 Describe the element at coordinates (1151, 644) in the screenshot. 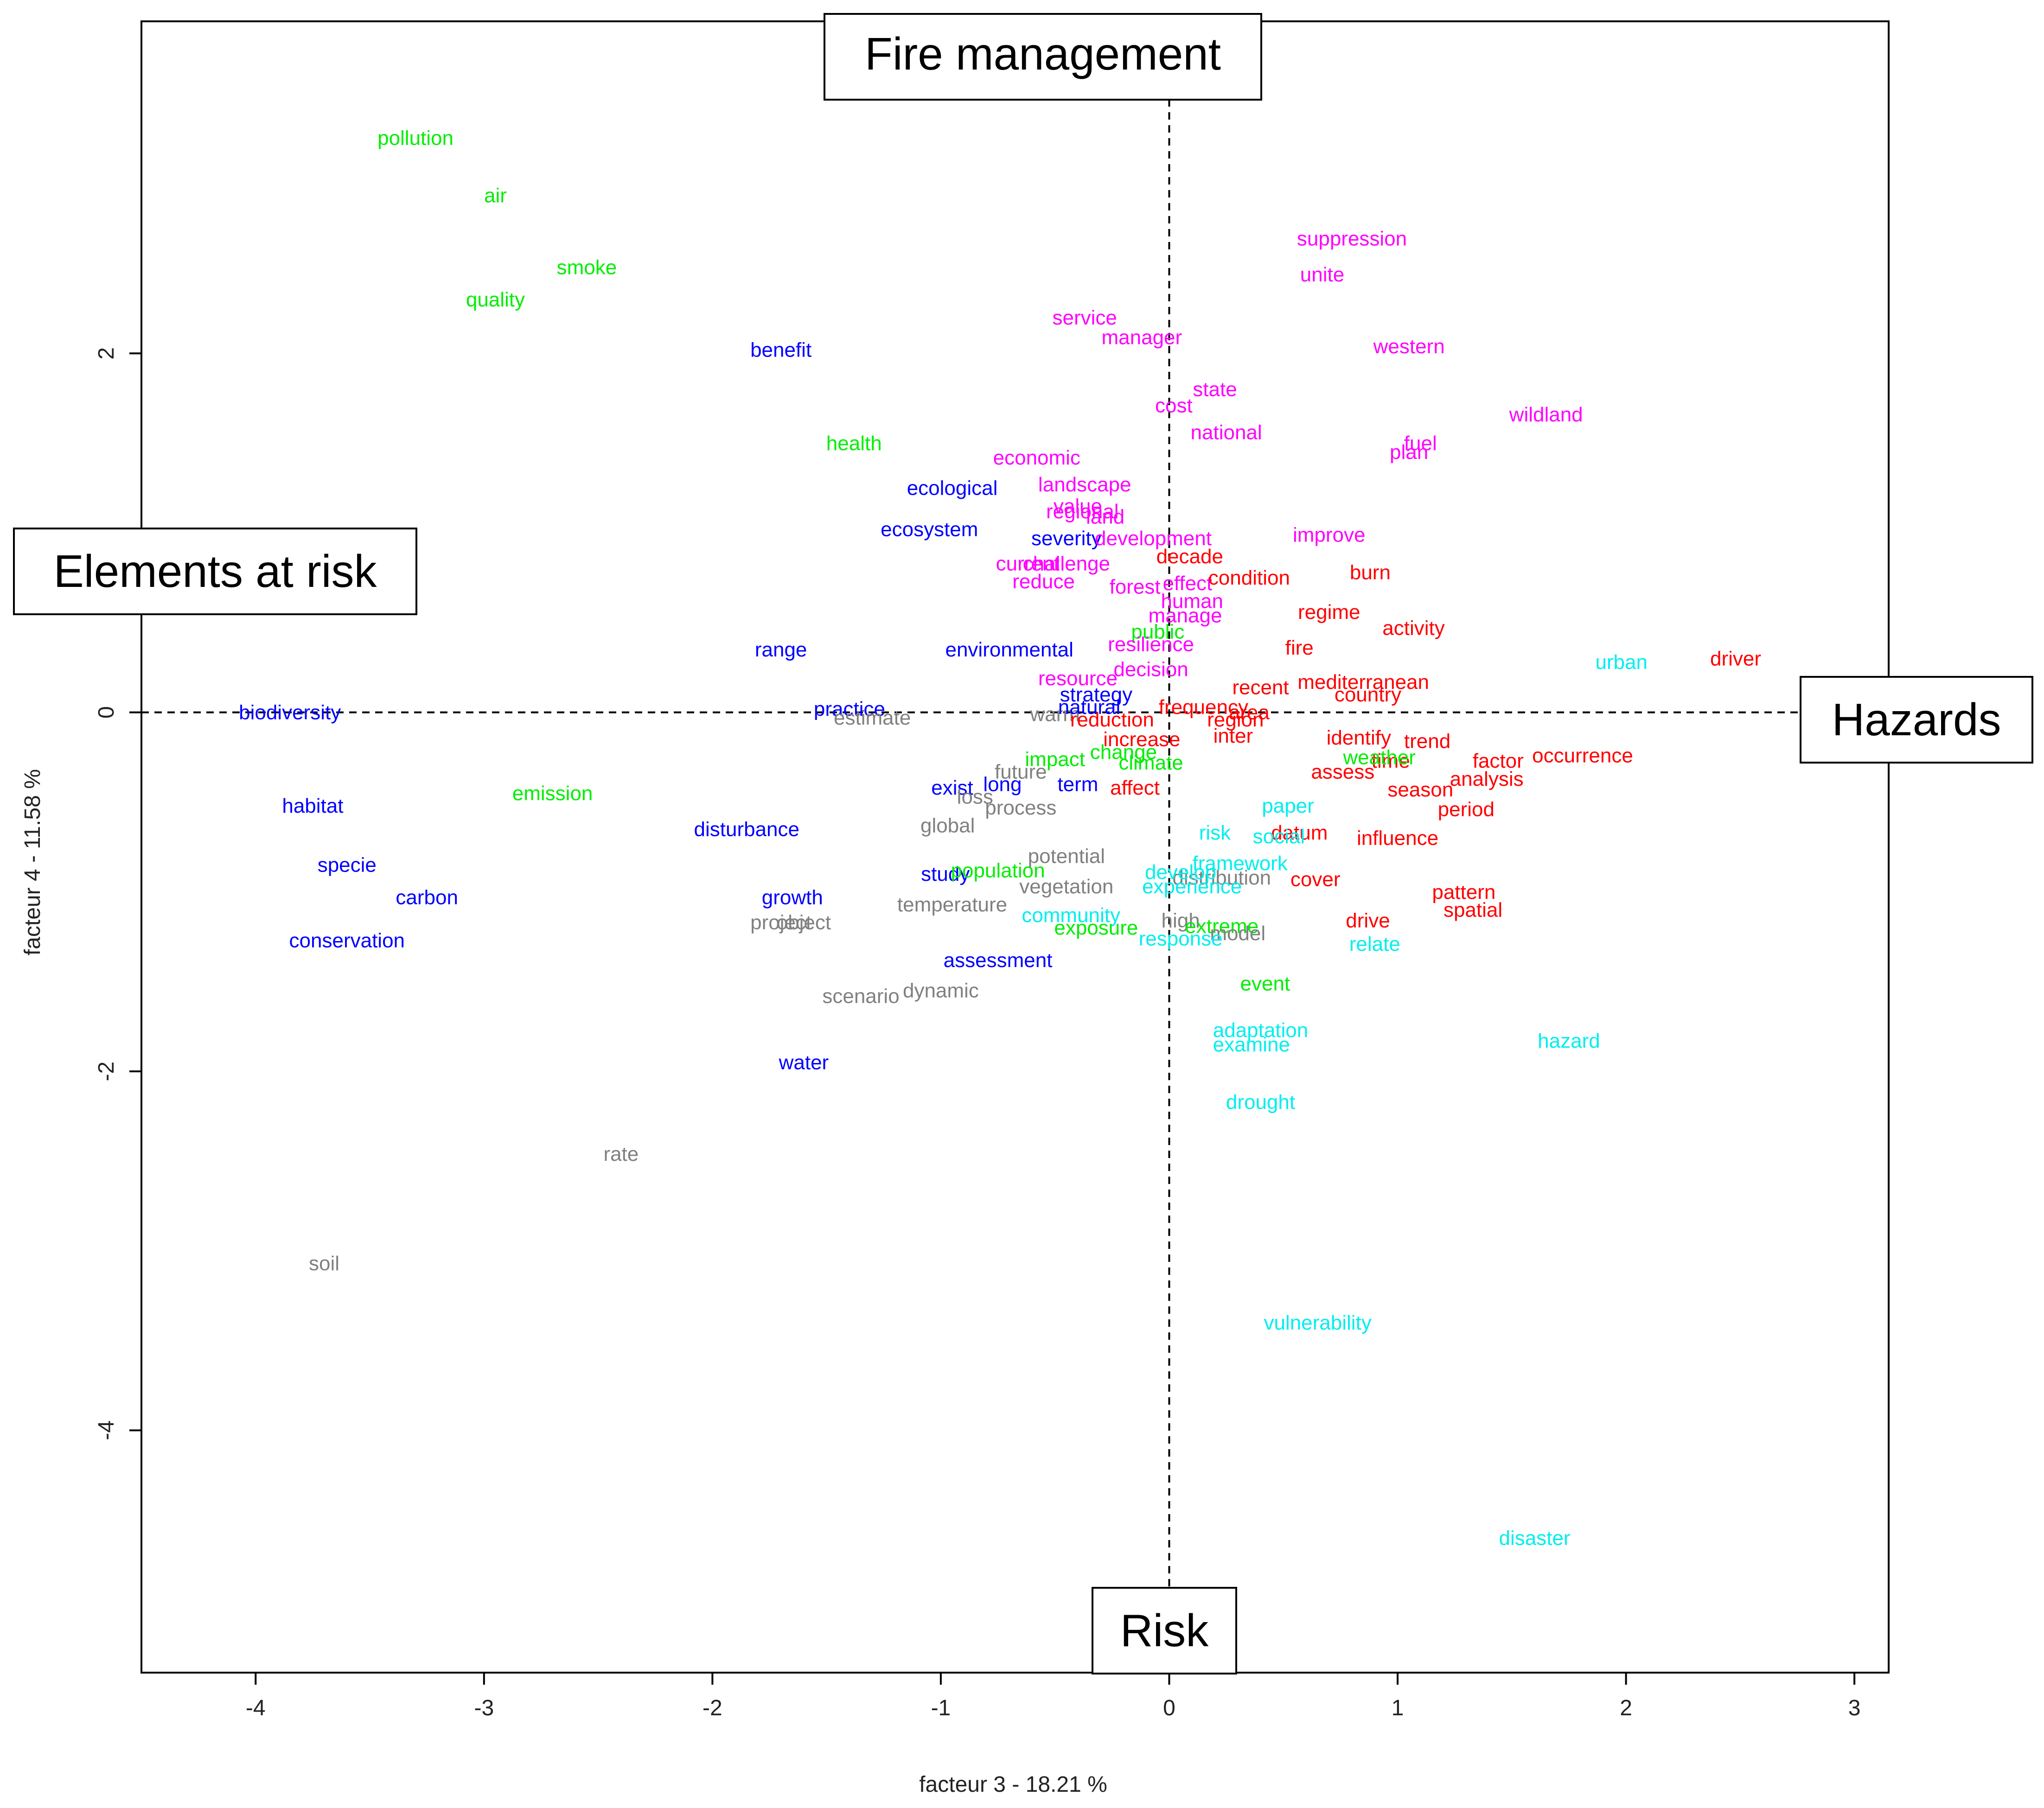

I see `point-label-resilience: resilience` at that location.